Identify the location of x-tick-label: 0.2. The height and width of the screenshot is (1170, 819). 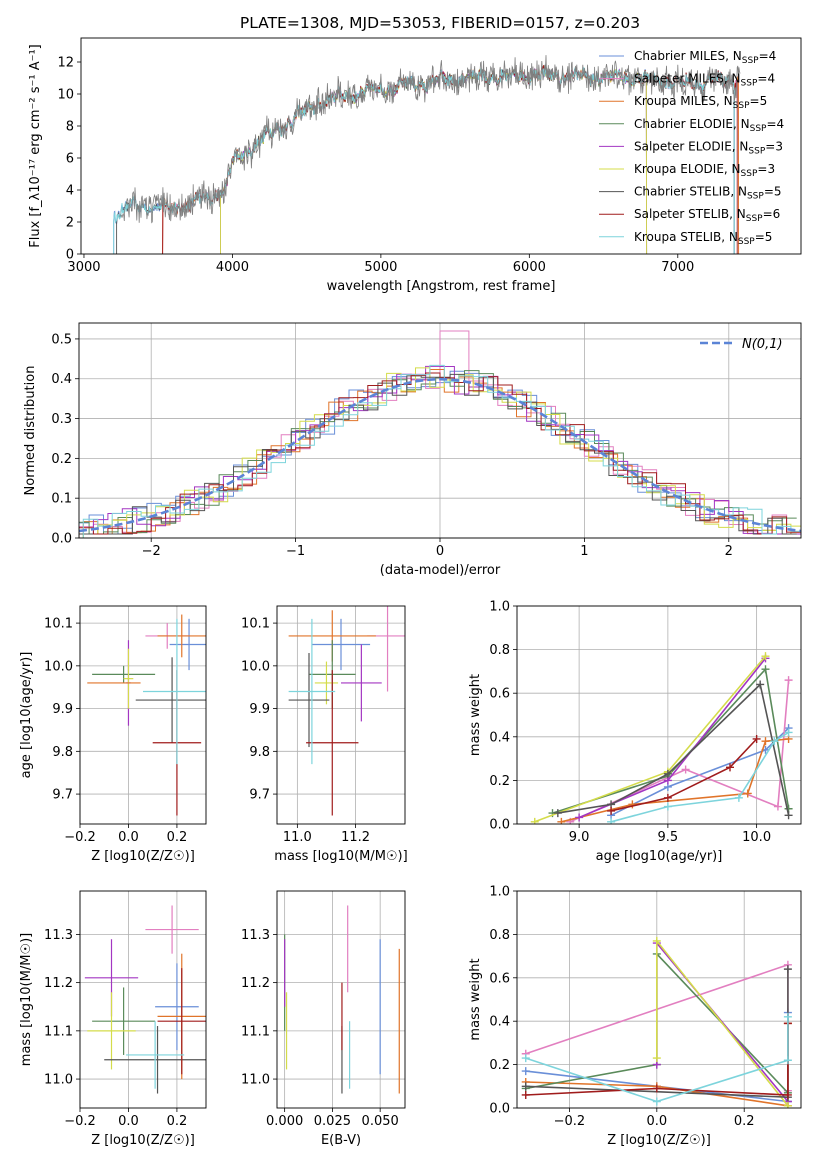
(177, 1121).